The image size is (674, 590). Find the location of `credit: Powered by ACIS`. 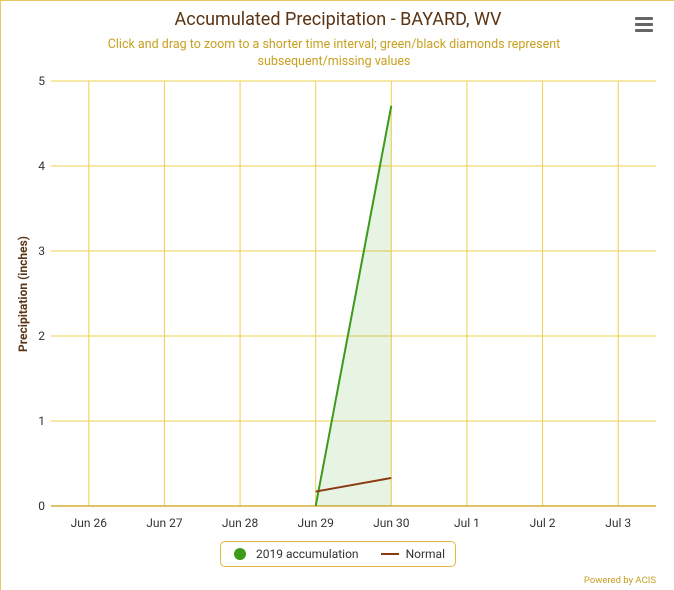

credit: Powered by ACIS is located at coordinates (619, 580).